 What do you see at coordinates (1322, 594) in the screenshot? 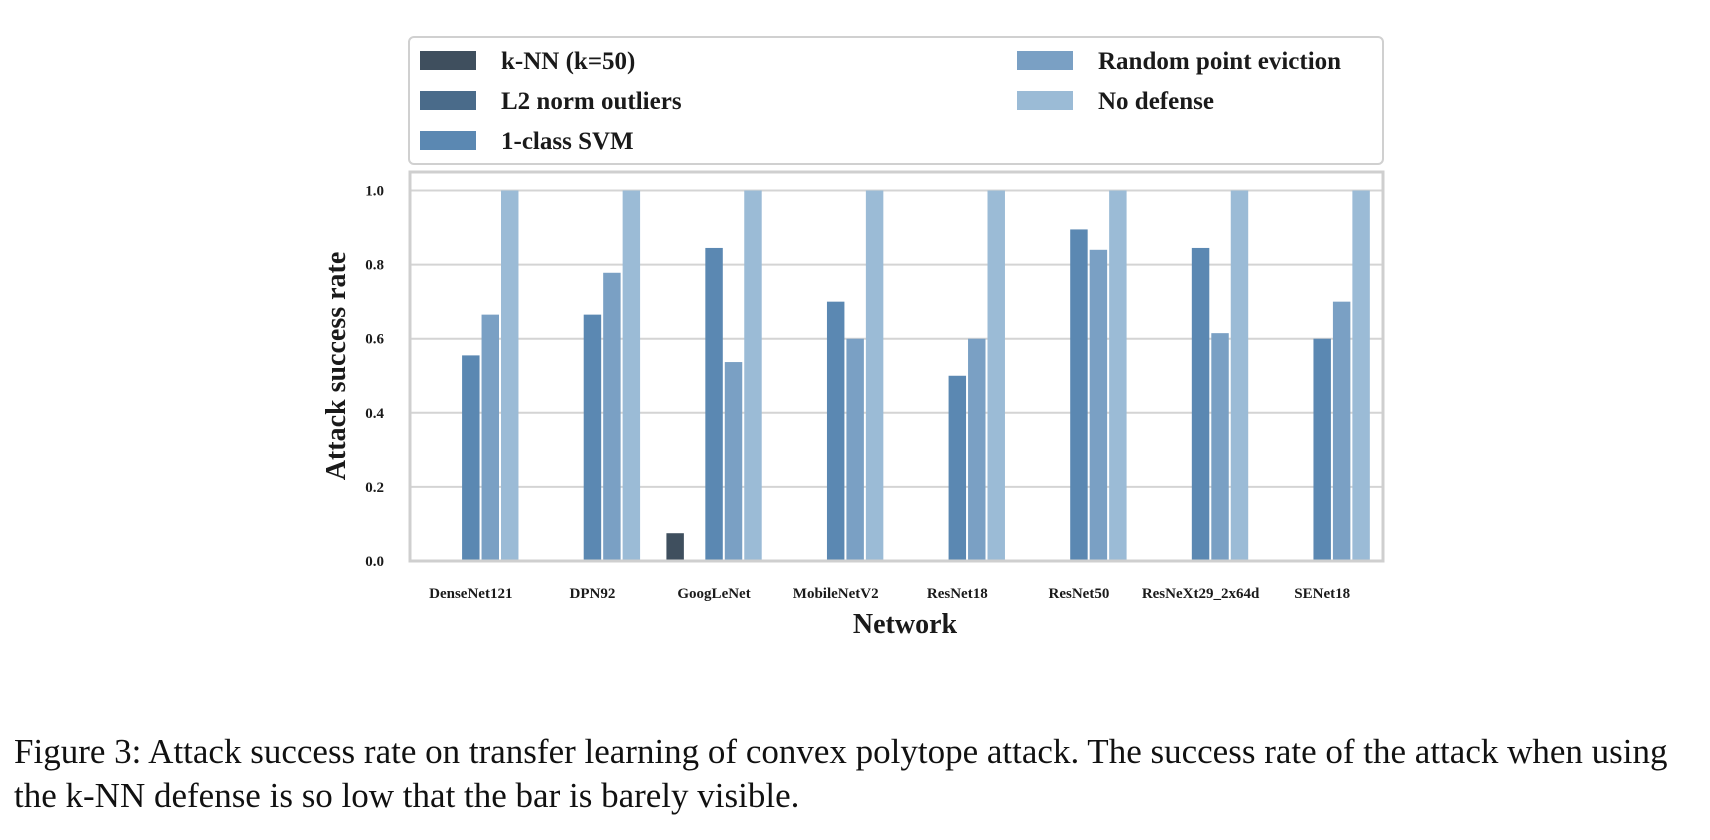
I see `x-tick-label: SENet18` at bounding box center [1322, 594].